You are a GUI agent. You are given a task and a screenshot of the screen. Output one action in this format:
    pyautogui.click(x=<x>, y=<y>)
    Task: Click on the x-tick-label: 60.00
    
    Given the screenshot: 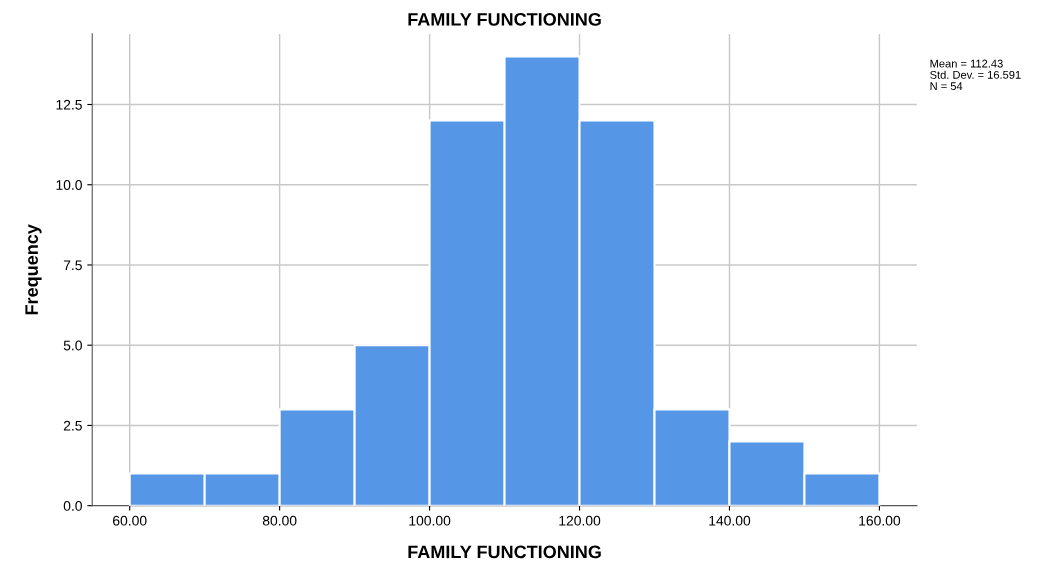 What is the action you would take?
    pyautogui.click(x=130, y=520)
    